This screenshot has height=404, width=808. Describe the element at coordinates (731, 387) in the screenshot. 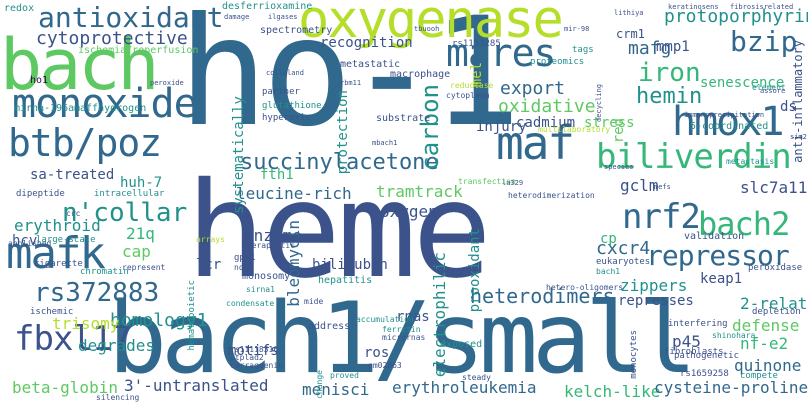

I see `word-cysteine-proline: cysteine-proline` at that location.